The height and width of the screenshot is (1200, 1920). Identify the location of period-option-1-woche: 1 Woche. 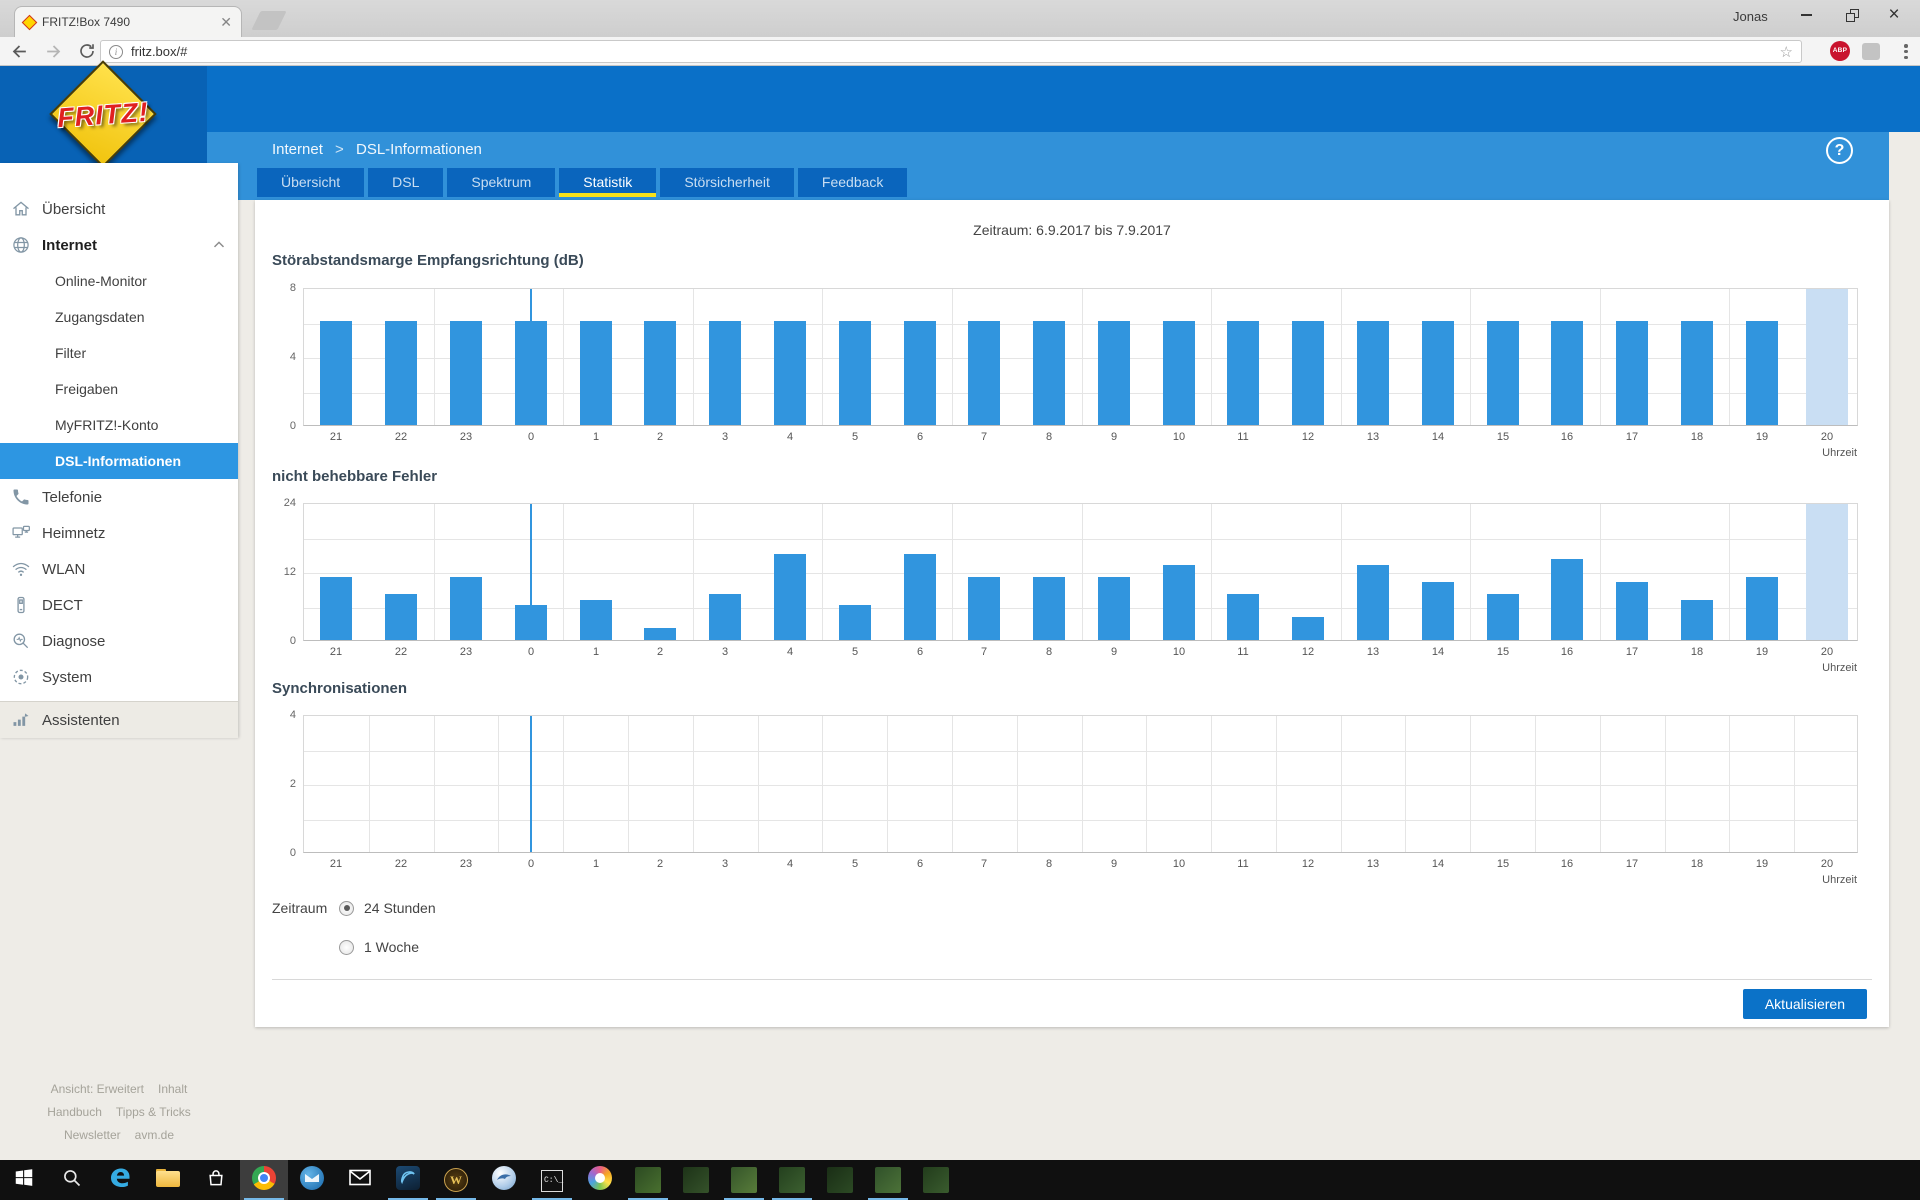
(379, 947).